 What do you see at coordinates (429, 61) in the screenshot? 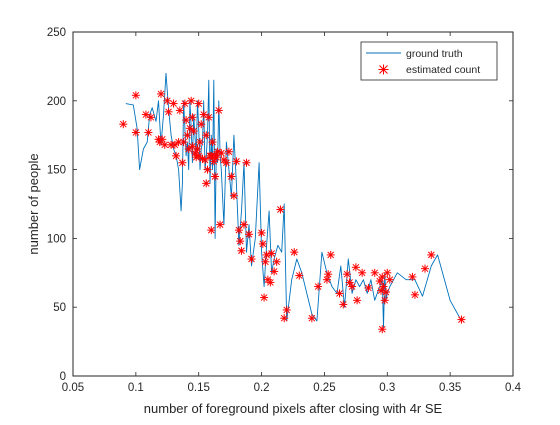
I see `legend: ground truth estimated count` at bounding box center [429, 61].